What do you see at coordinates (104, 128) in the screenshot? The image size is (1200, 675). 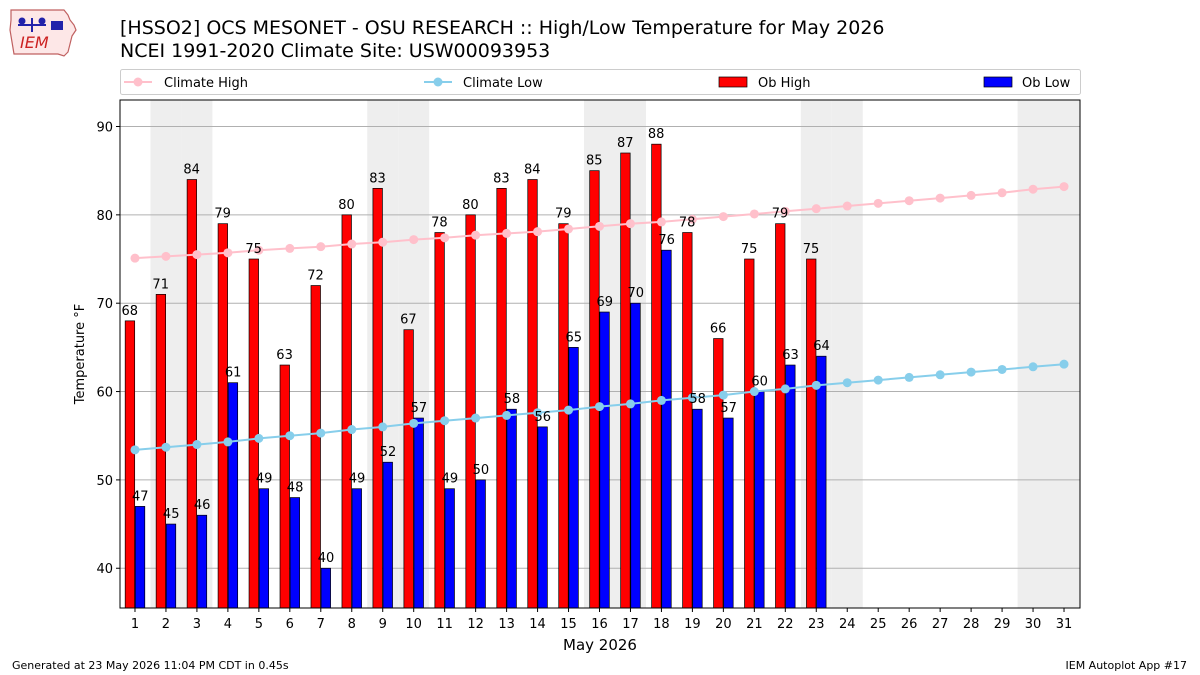 I see `y-tick-label: 90` at bounding box center [104, 128].